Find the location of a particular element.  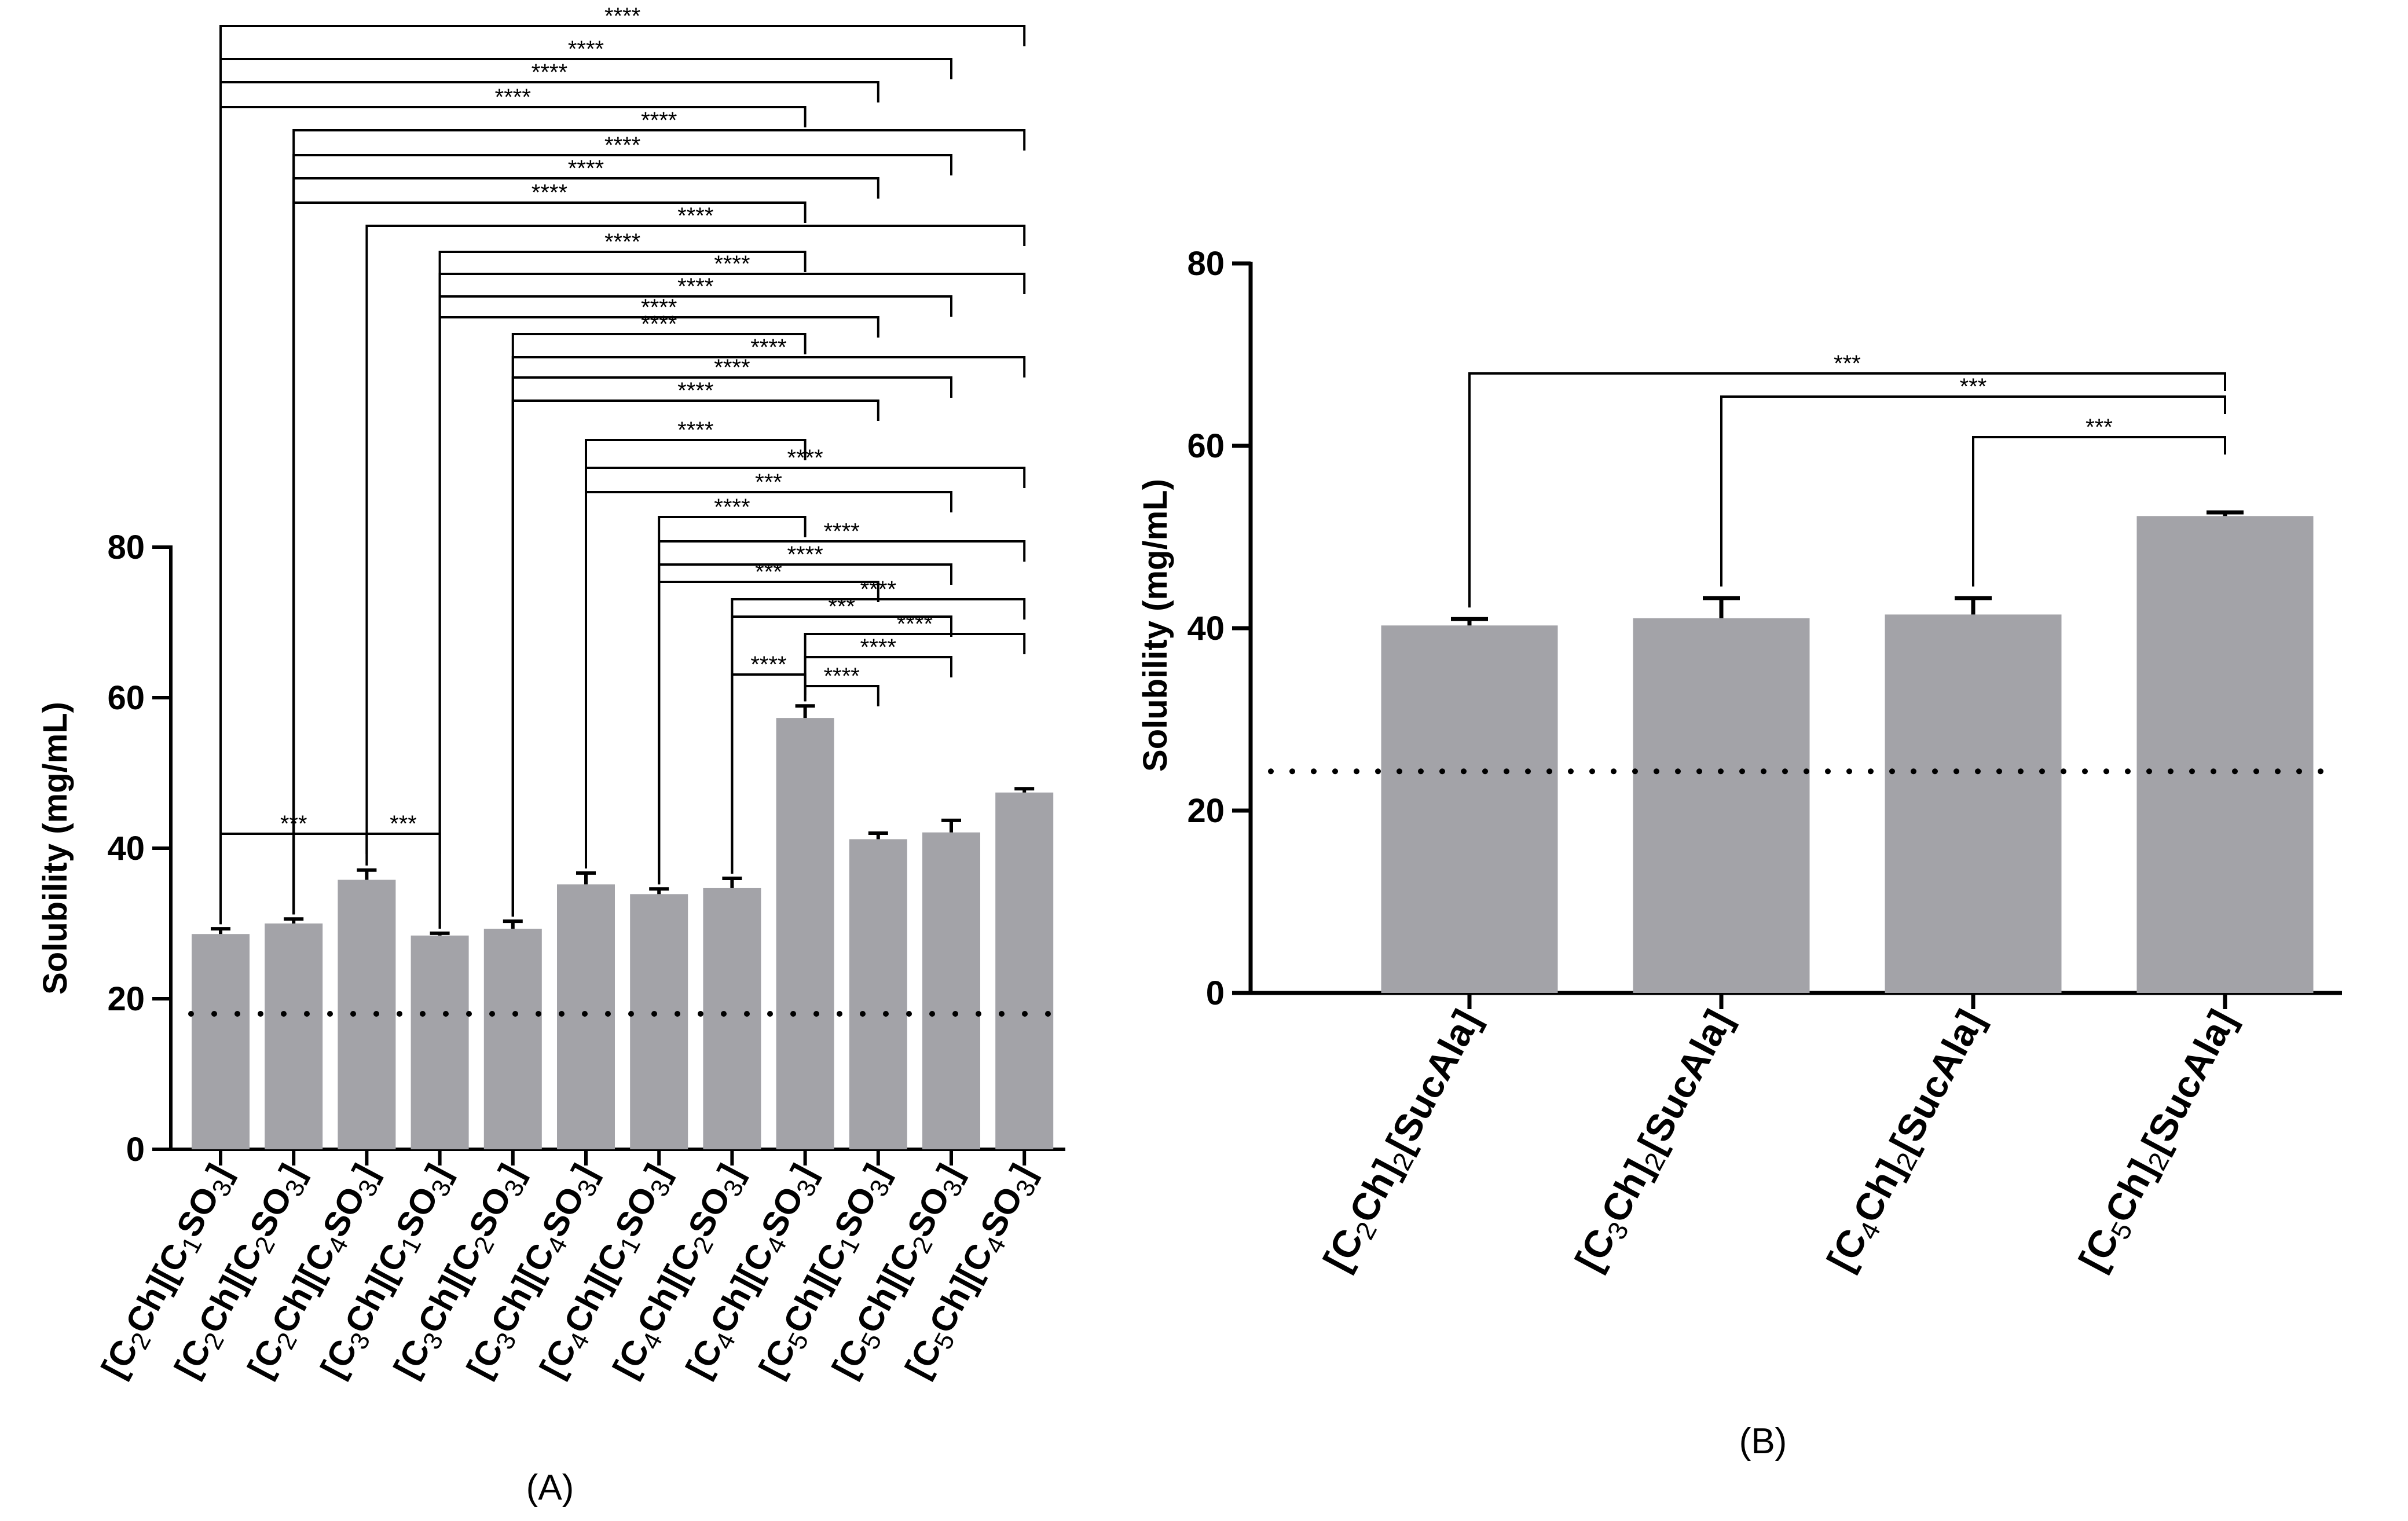

panel-label: (A) is located at coordinates (550, 1488).